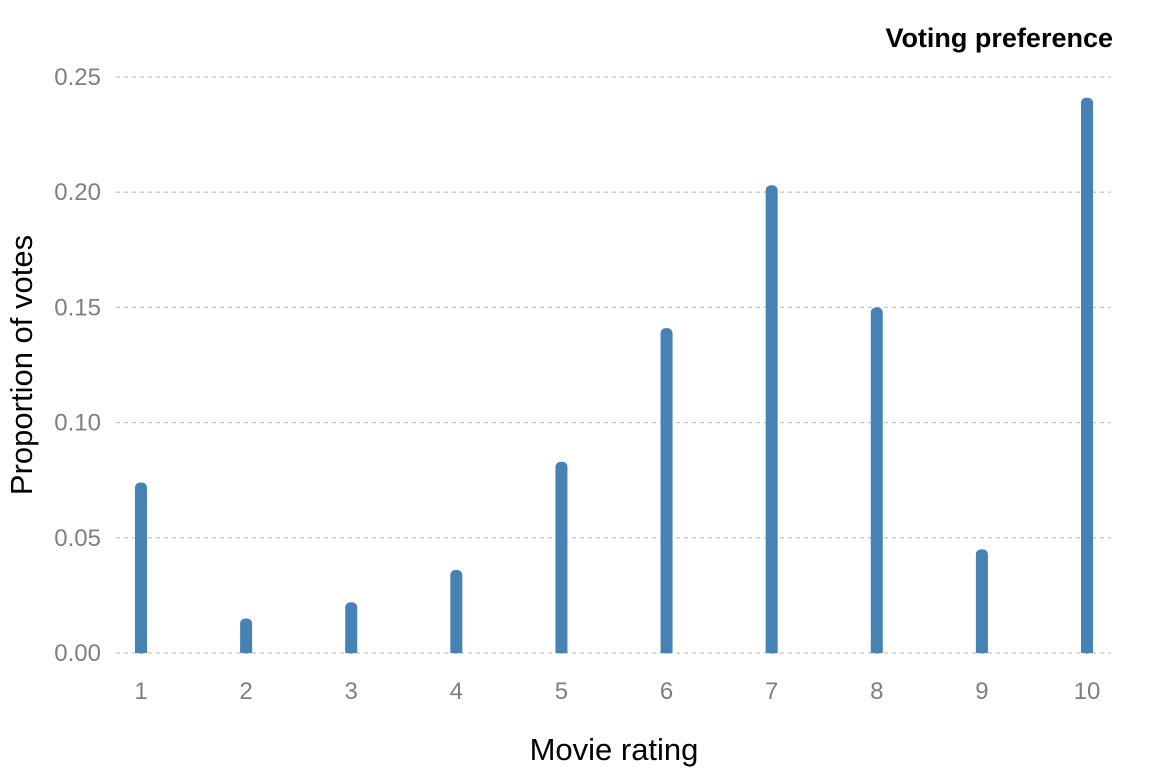 The height and width of the screenshot is (773, 1152). Describe the element at coordinates (21, 365) in the screenshot. I see `y-axis-title: Proportion of votes` at that location.